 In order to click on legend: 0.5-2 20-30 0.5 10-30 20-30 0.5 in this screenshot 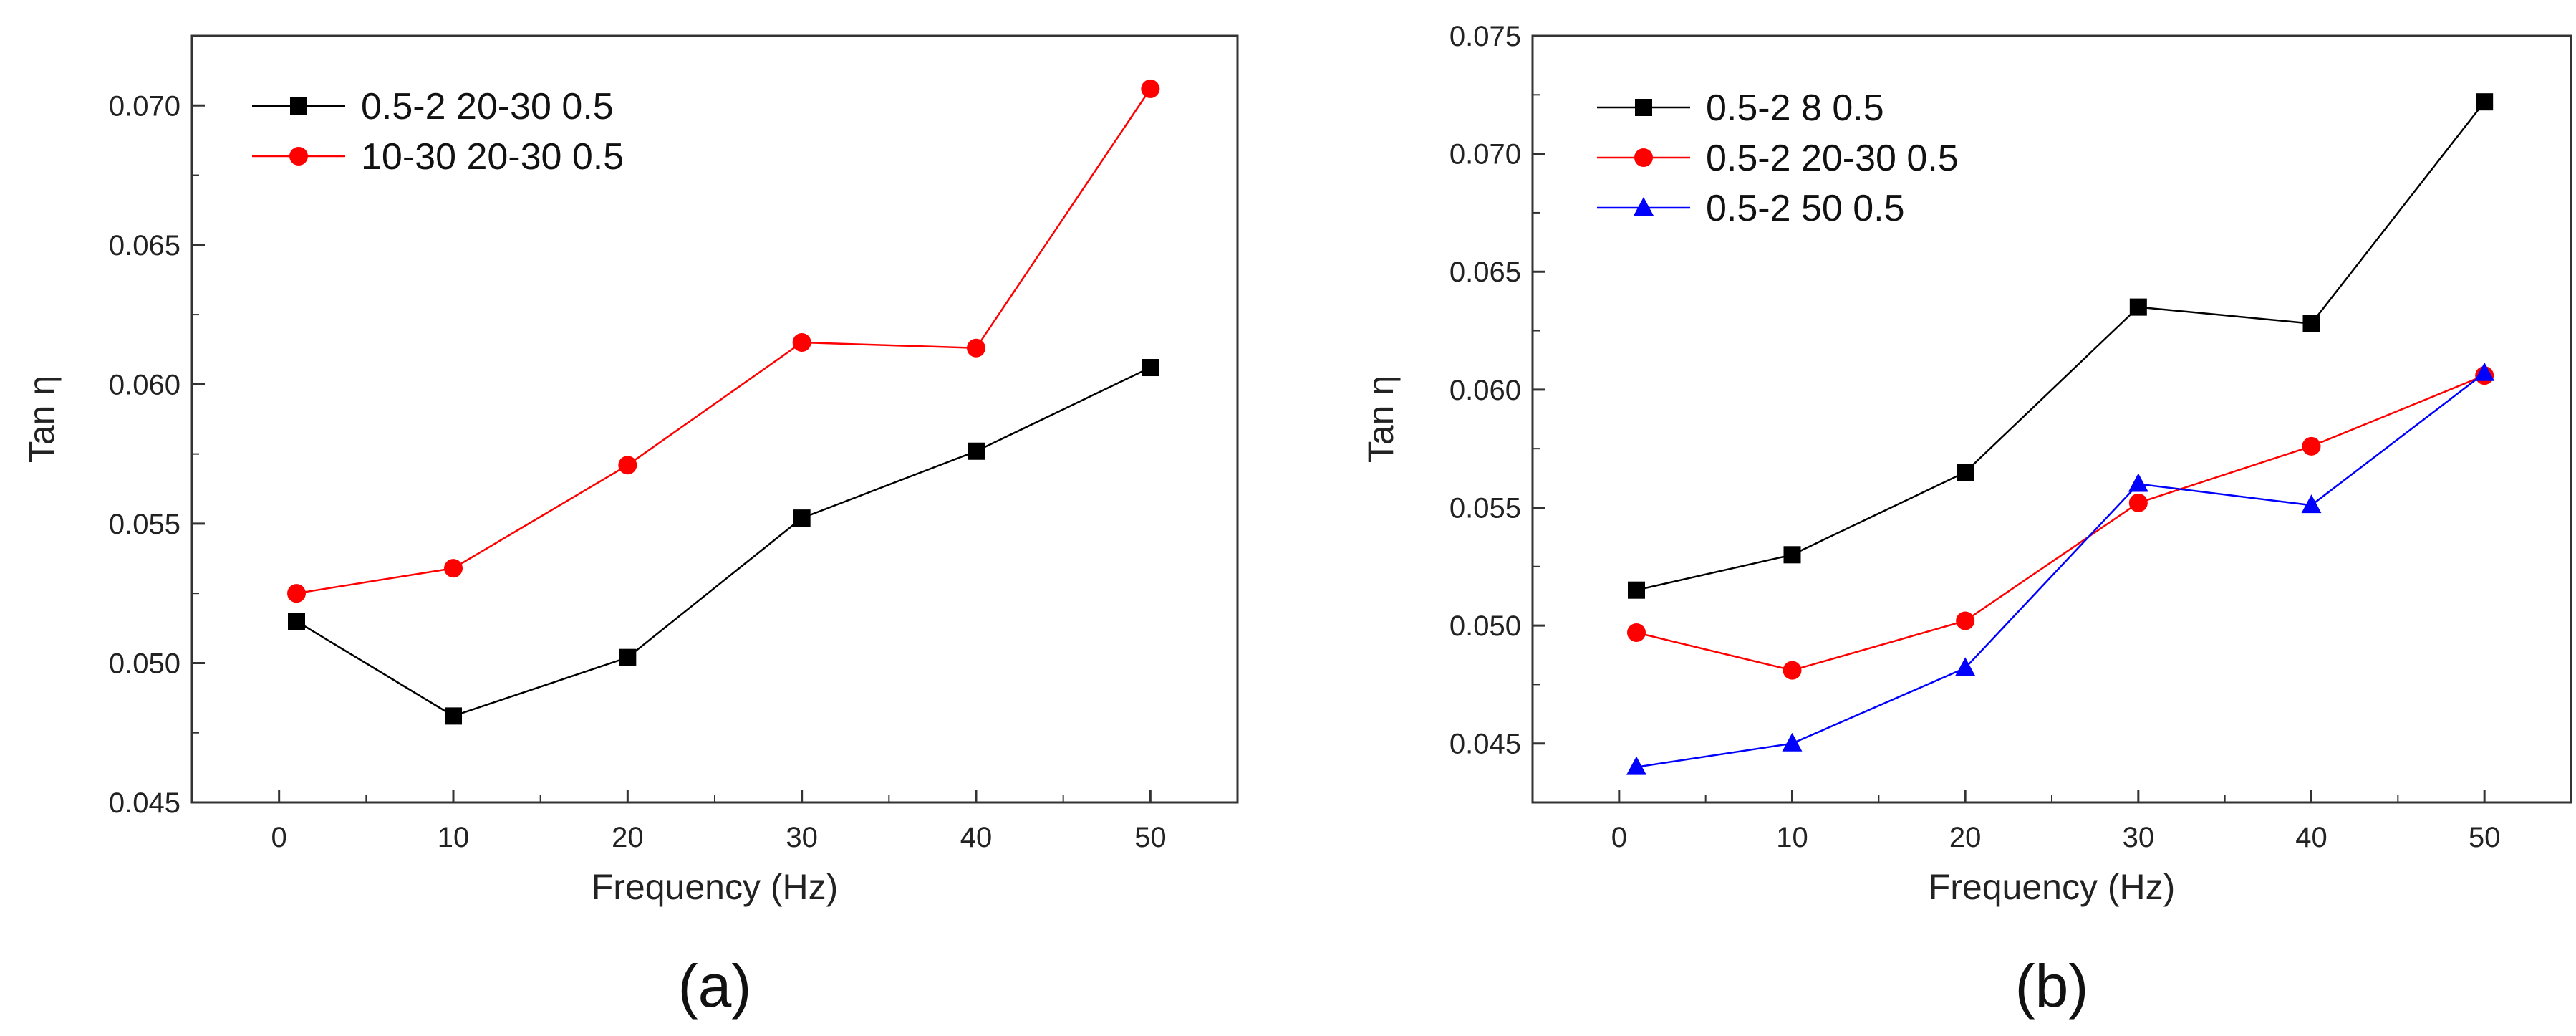, I will do `click(438, 132)`.